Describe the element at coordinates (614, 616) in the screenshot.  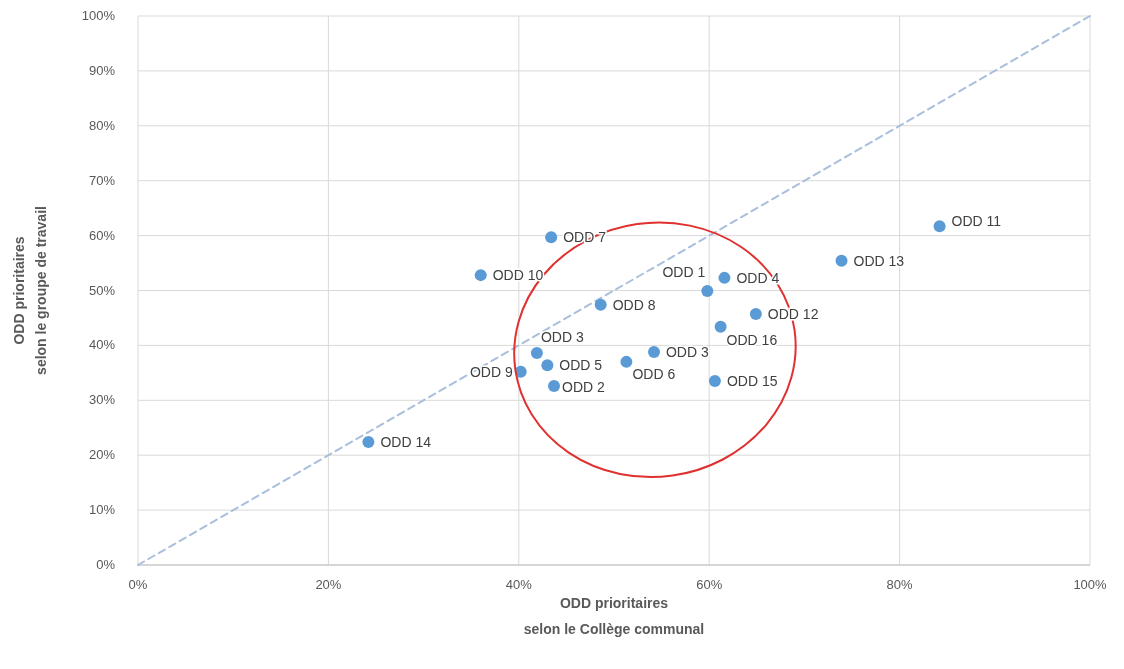
I see `x-axis-title: ODD prioritaires selon le Collège communal` at that location.